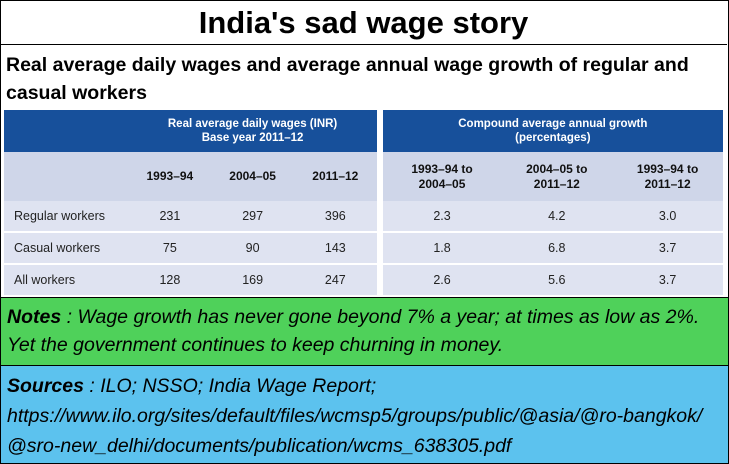 The width and height of the screenshot is (729, 464). What do you see at coordinates (45, 386) in the screenshot?
I see `sources-label: Sources` at bounding box center [45, 386].